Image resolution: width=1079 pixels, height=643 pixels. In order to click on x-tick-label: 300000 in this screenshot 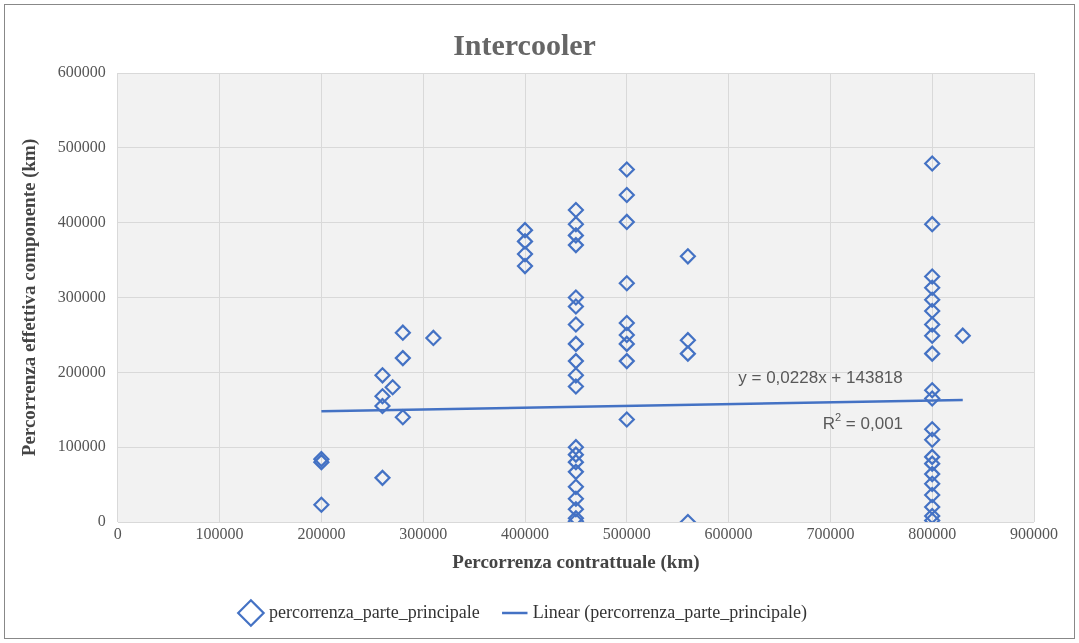, I will do `click(423, 533)`.